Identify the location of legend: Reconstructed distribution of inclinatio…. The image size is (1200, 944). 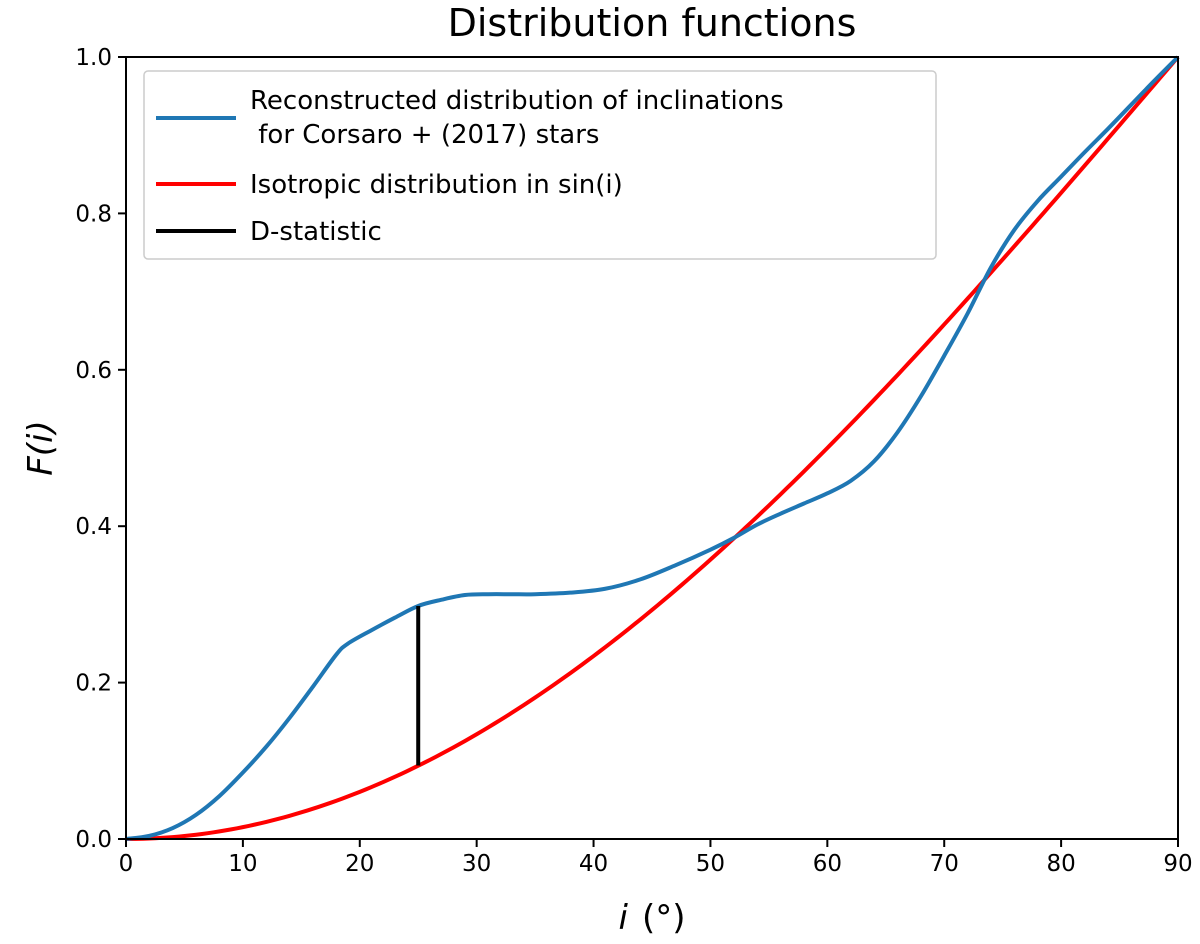
(540, 165).